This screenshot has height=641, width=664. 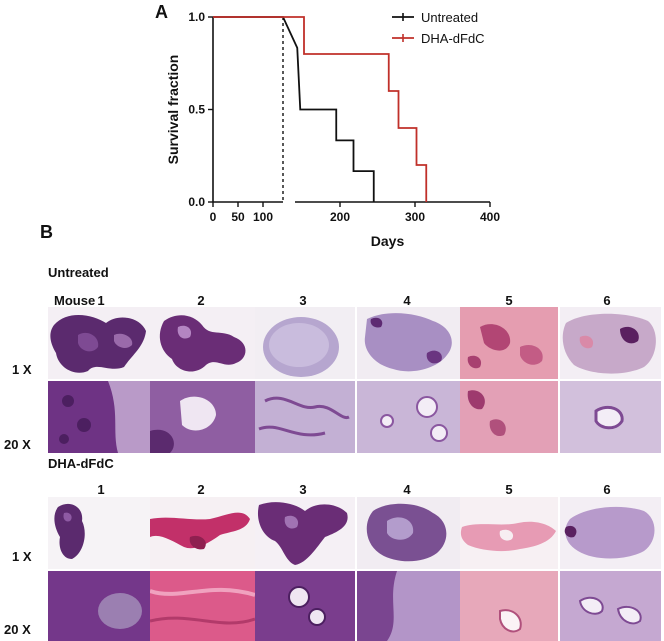 I want to click on x-axis-label: Days, so click(x=388, y=241).